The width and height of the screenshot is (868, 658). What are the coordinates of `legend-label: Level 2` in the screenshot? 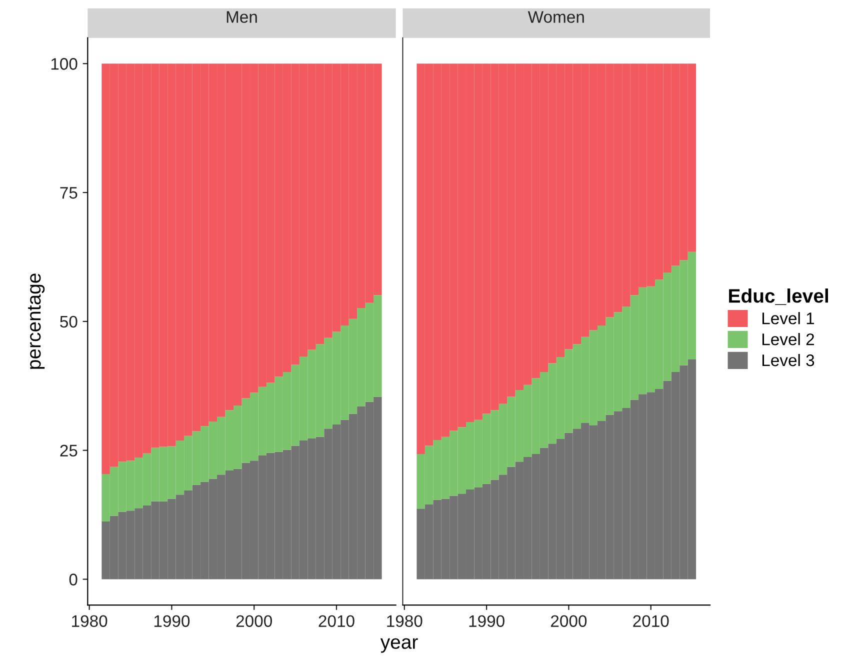 It's located at (788, 339).